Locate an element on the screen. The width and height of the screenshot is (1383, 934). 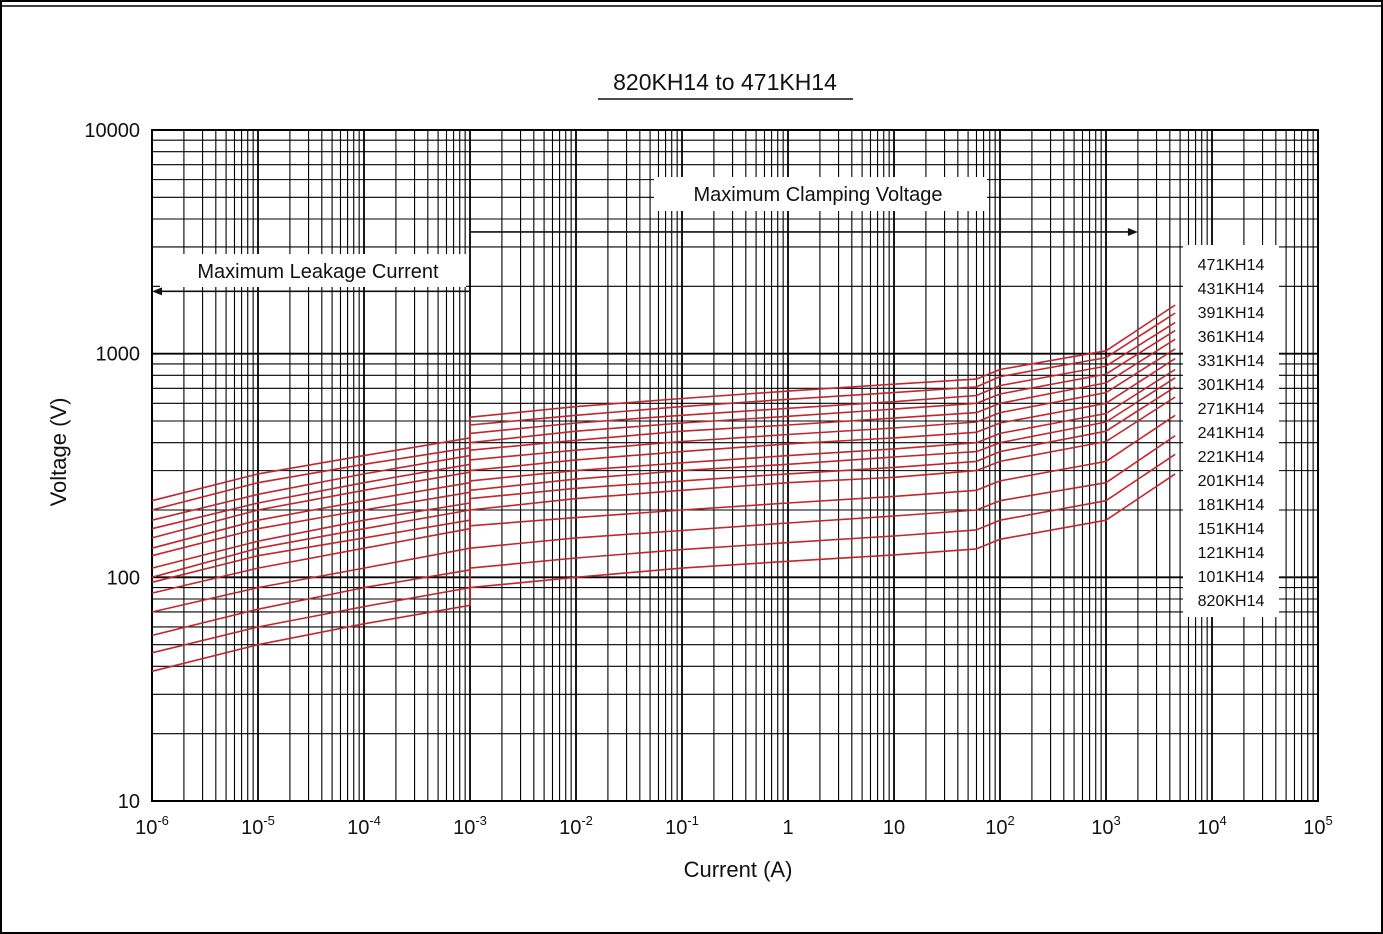
legend-entry: 181KH14 is located at coordinates (1231, 505).